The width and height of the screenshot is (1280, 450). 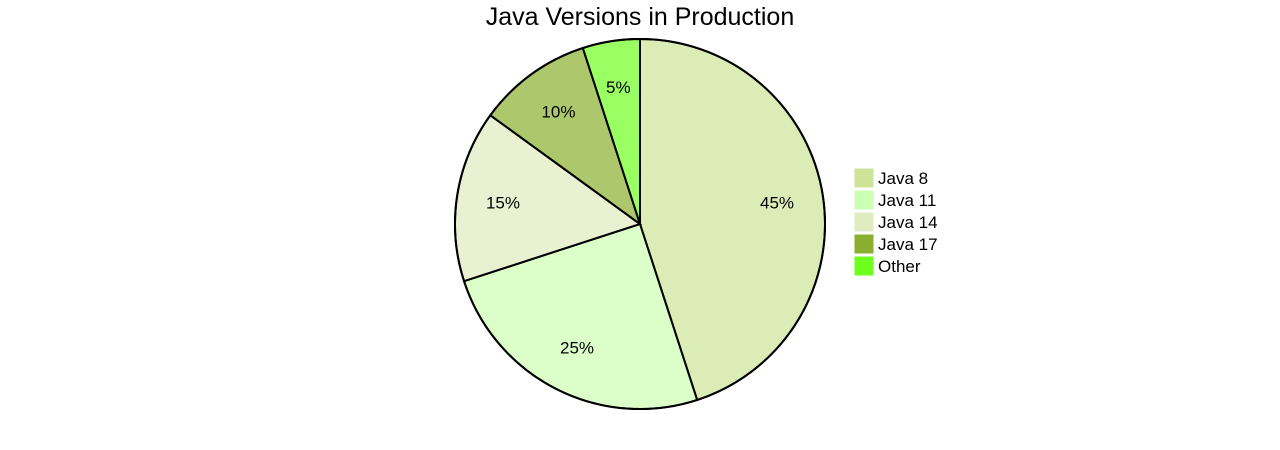 What do you see at coordinates (558, 112) in the screenshot?
I see `slice-percent-label: 10%` at bounding box center [558, 112].